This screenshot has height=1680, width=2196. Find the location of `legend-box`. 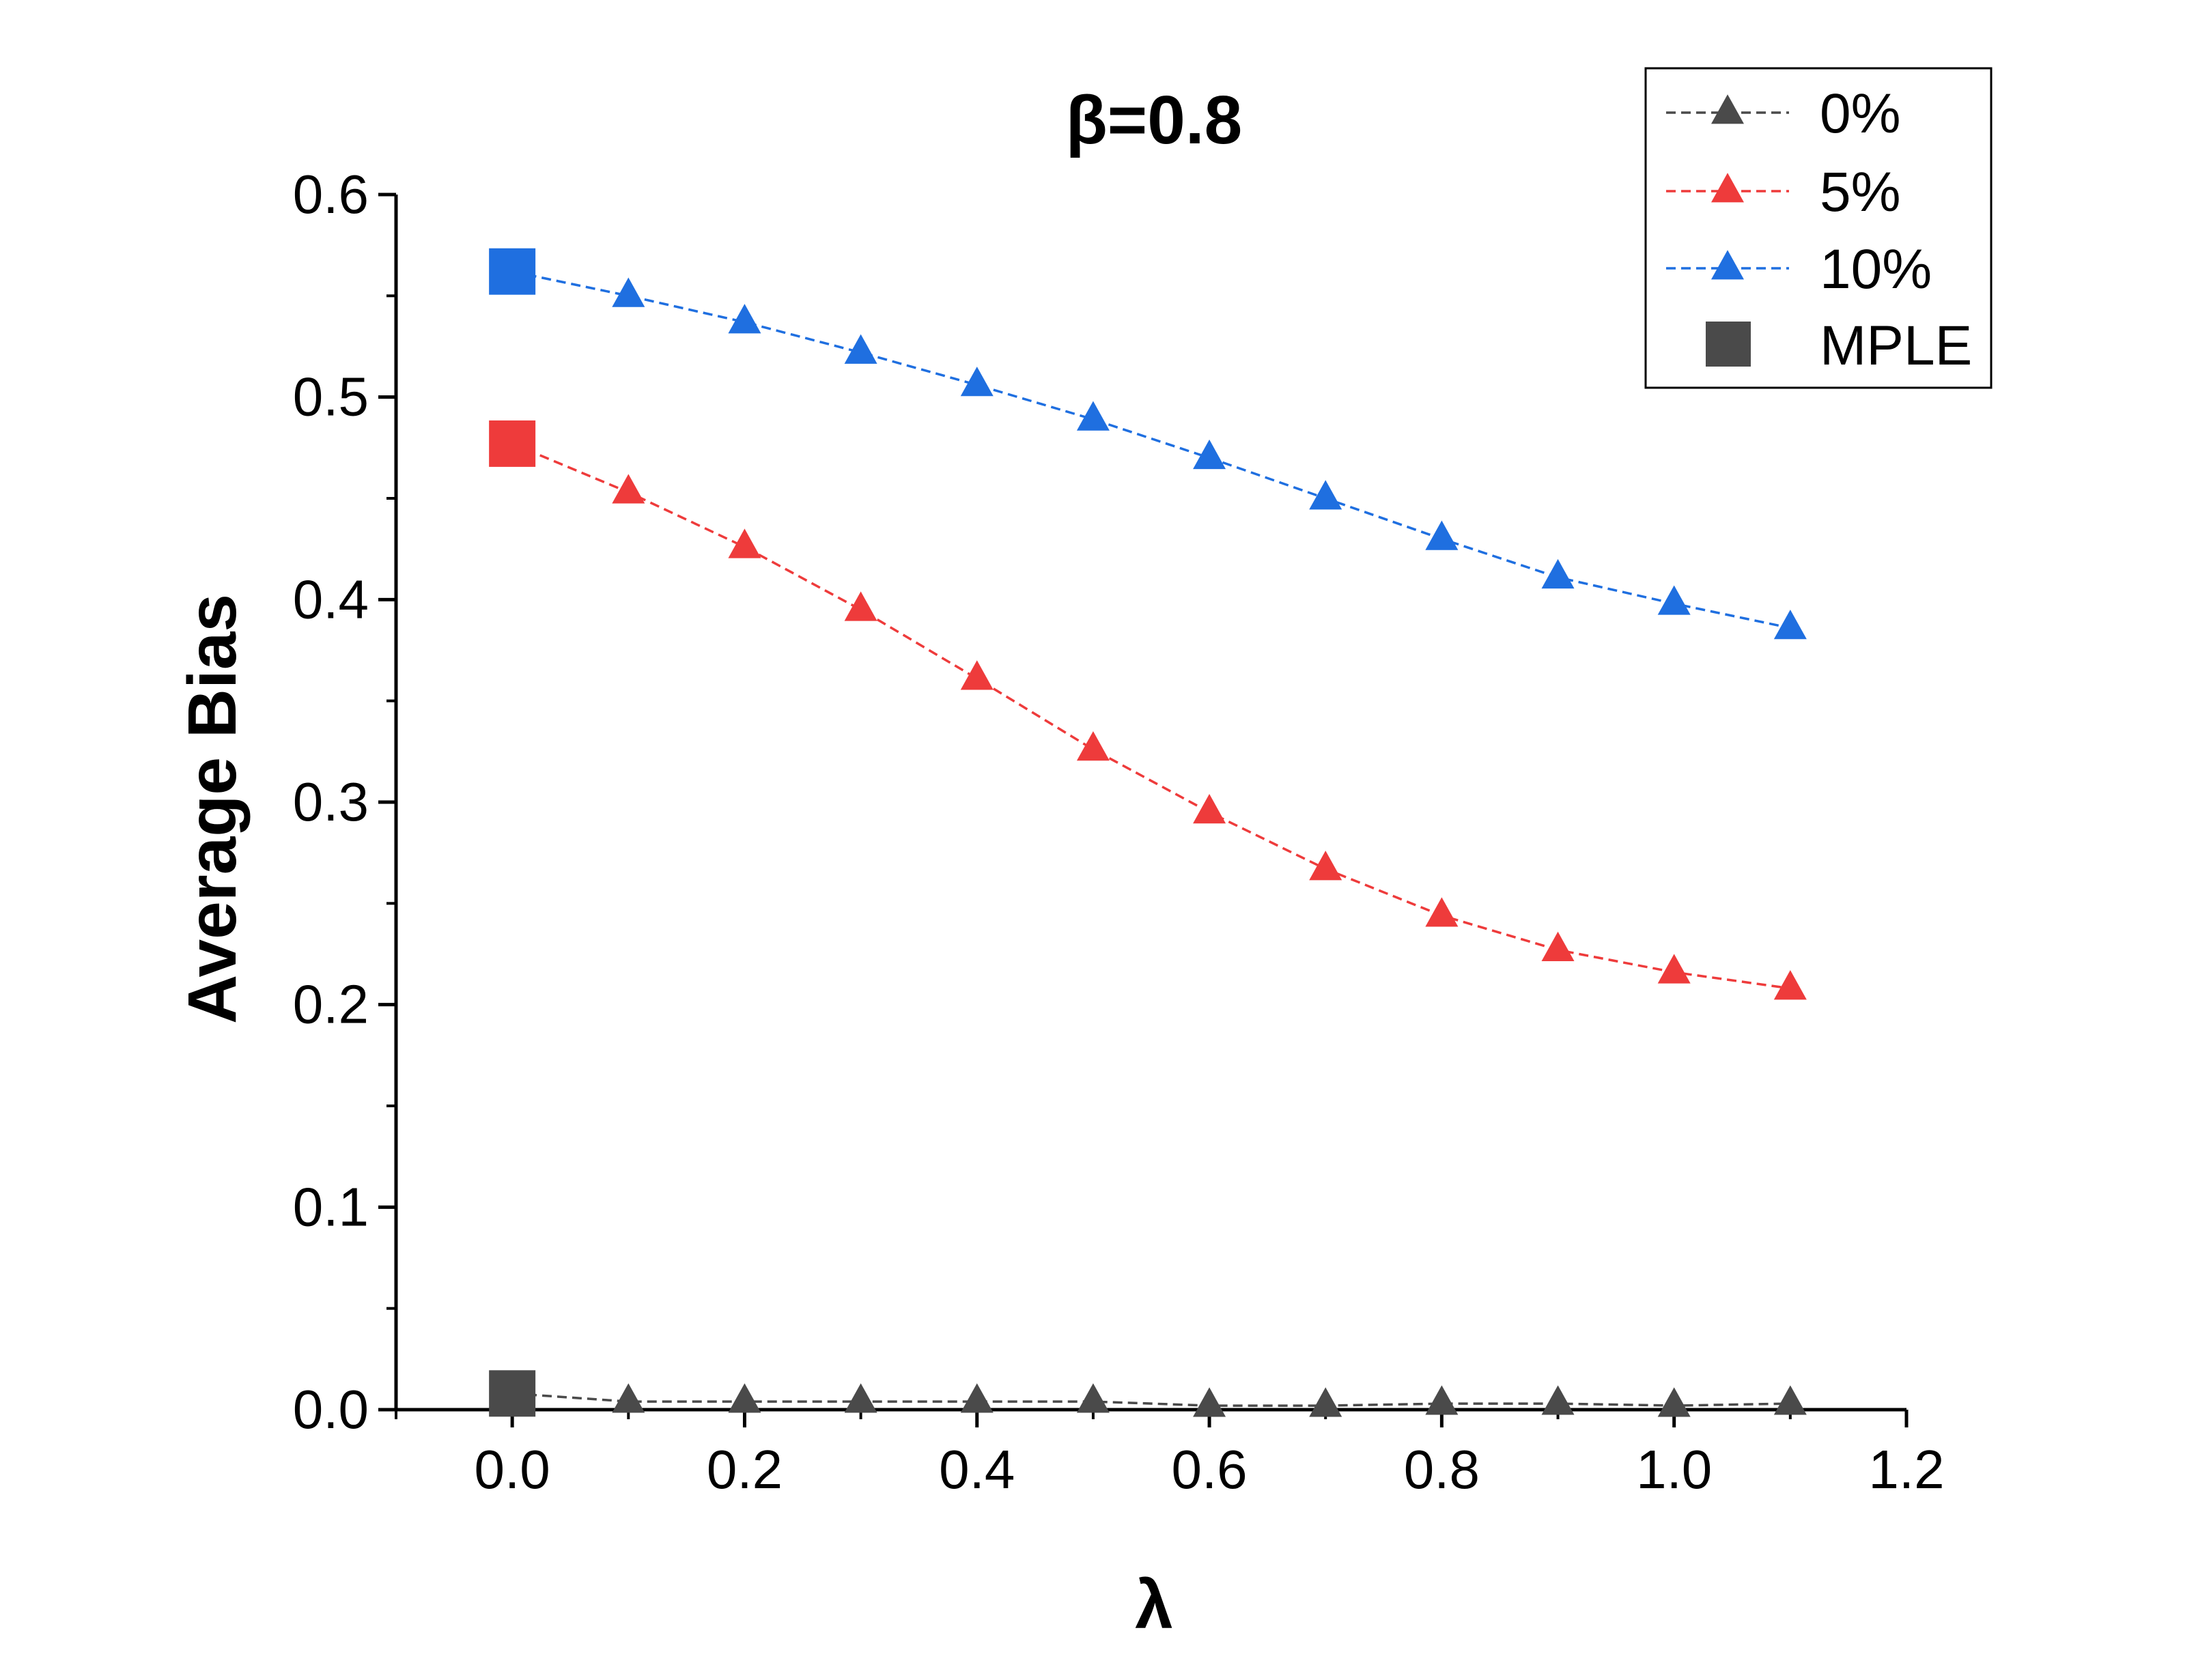

legend-box is located at coordinates (1818, 228).